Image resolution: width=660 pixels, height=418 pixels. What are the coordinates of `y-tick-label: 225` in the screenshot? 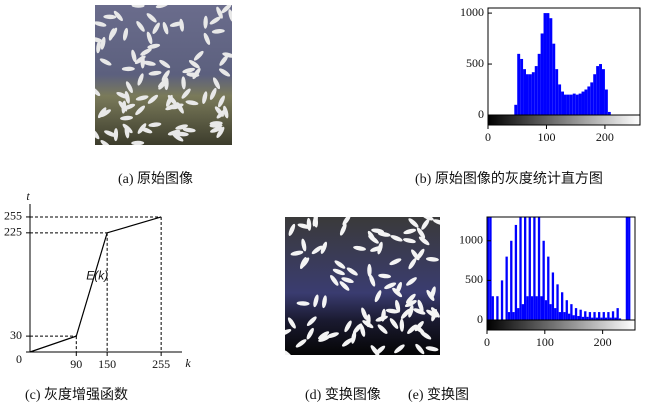 It's located at (13, 232).